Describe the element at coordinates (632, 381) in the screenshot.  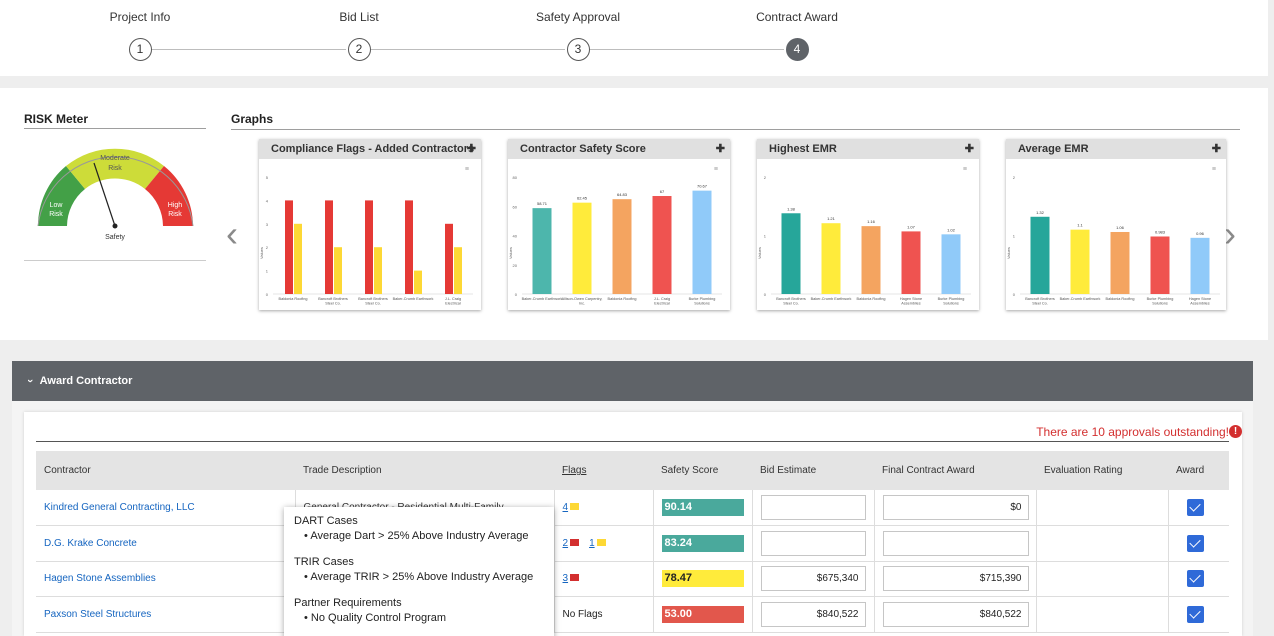
I see `award-contractor-header: › Award Contractor` at that location.